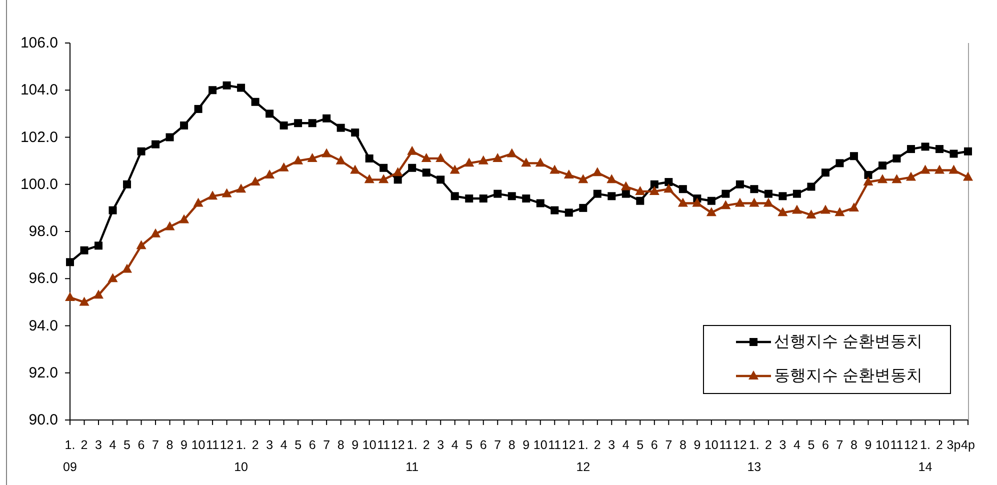 The image size is (997, 485). What do you see at coordinates (925, 456) in the screenshot?
I see `x-tick-label: 1. 14` at bounding box center [925, 456].